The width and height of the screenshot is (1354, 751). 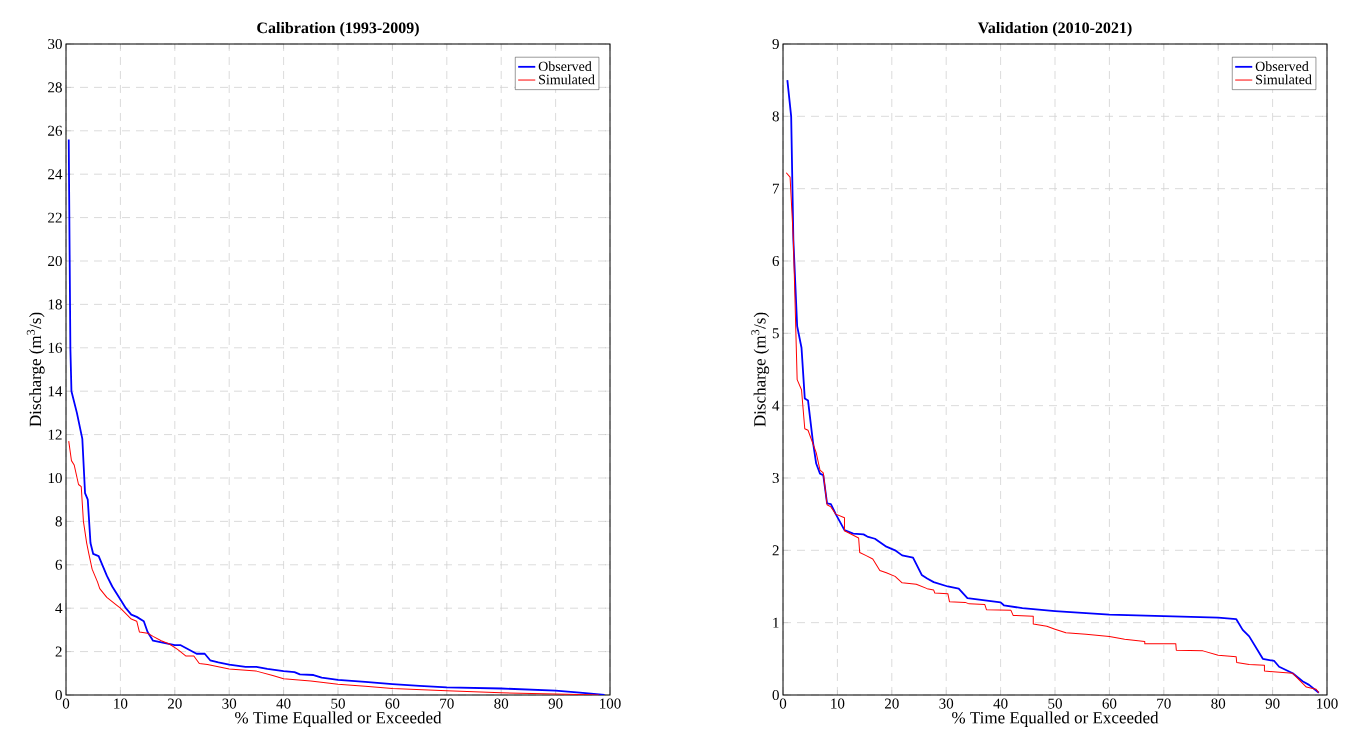 I want to click on y-tick-label: 3, so click(x=775, y=478).